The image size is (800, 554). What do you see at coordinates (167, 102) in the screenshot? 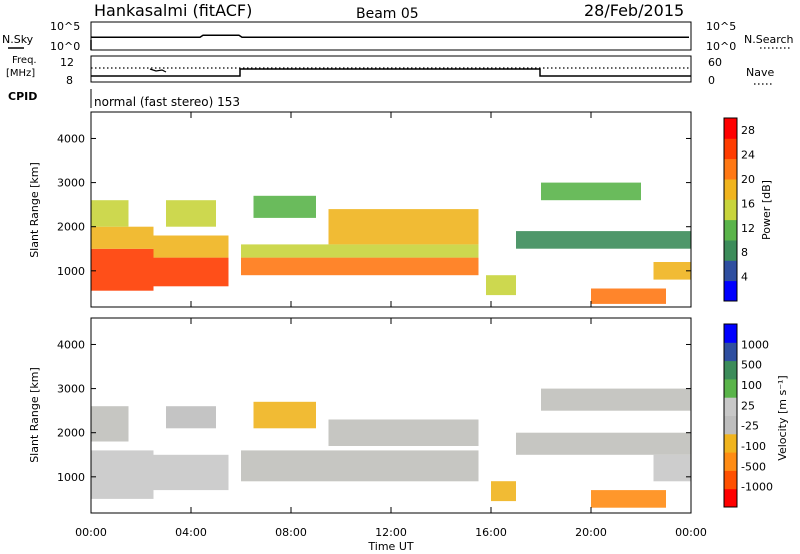
I see `cpid-value: normal (fast stereo) 153` at bounding box center [167, 102].